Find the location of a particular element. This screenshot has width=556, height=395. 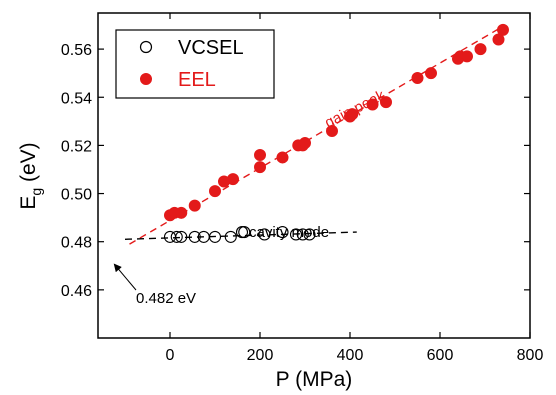

y-tick-label: 0.52 is located at coordinates (76, 146).